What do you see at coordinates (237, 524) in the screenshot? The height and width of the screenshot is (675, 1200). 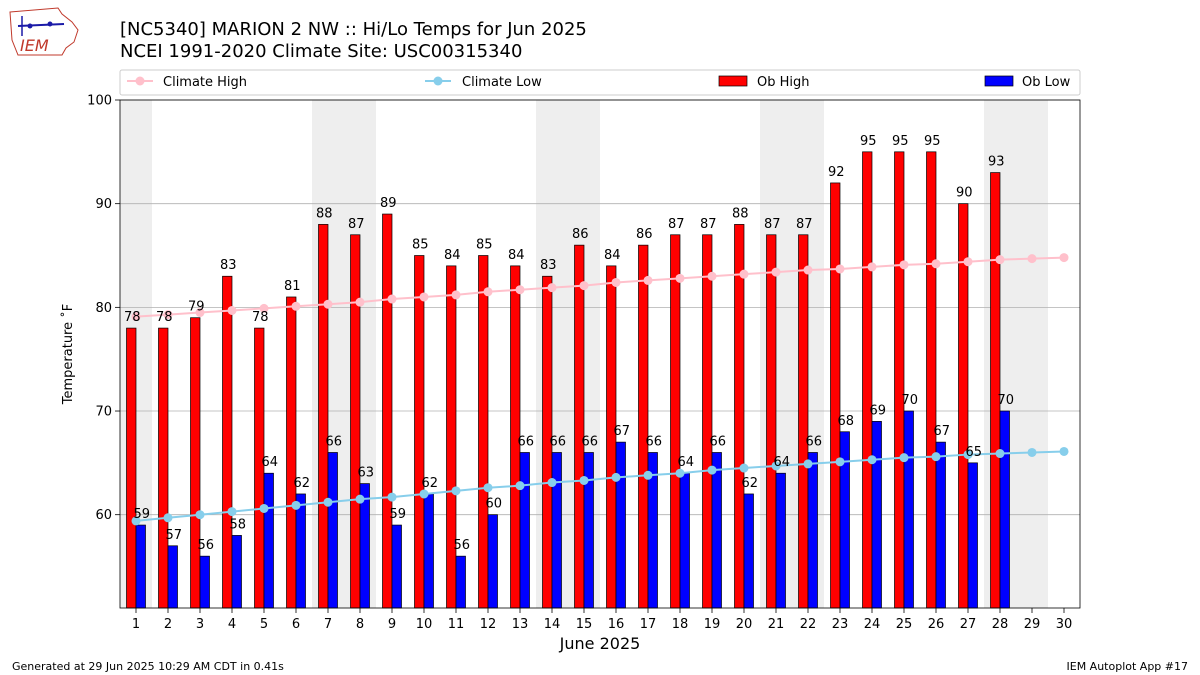 I see `ob-low-label: 58` at bounding box center [237, 524].